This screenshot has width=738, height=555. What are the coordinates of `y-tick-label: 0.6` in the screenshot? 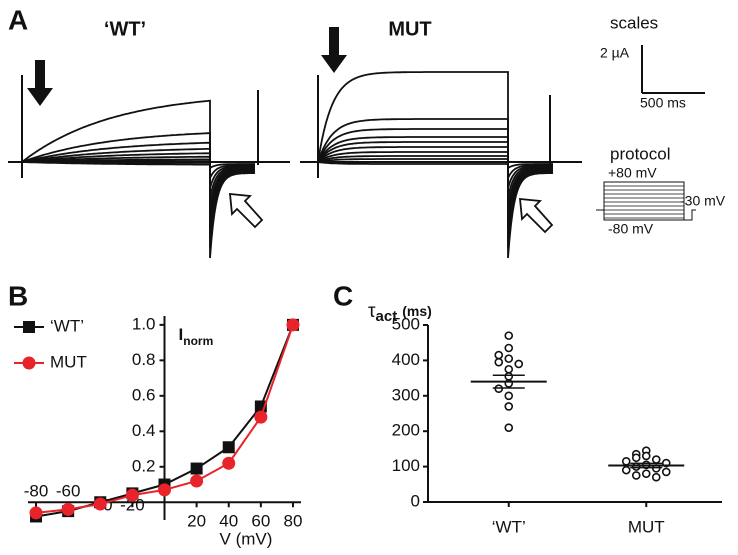 It's located at (144, 394).